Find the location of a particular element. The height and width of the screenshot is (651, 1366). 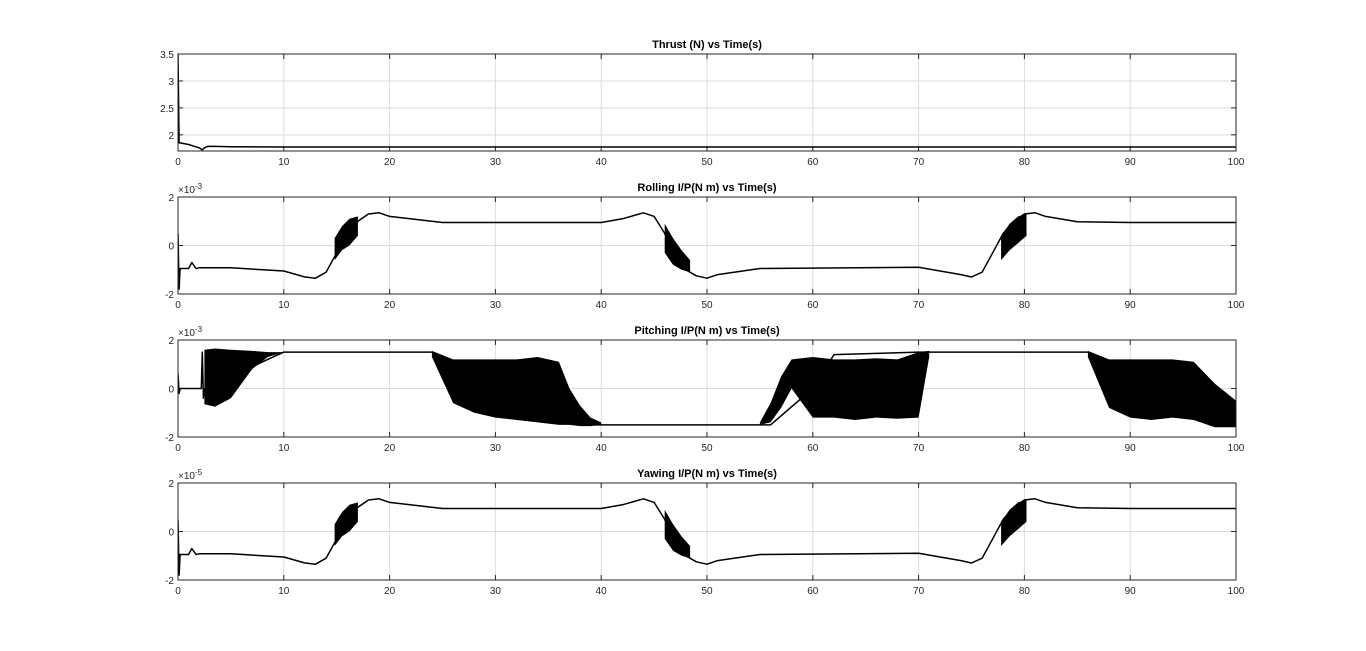

y-tick-label: 3 is located at coordinates (171, 82).